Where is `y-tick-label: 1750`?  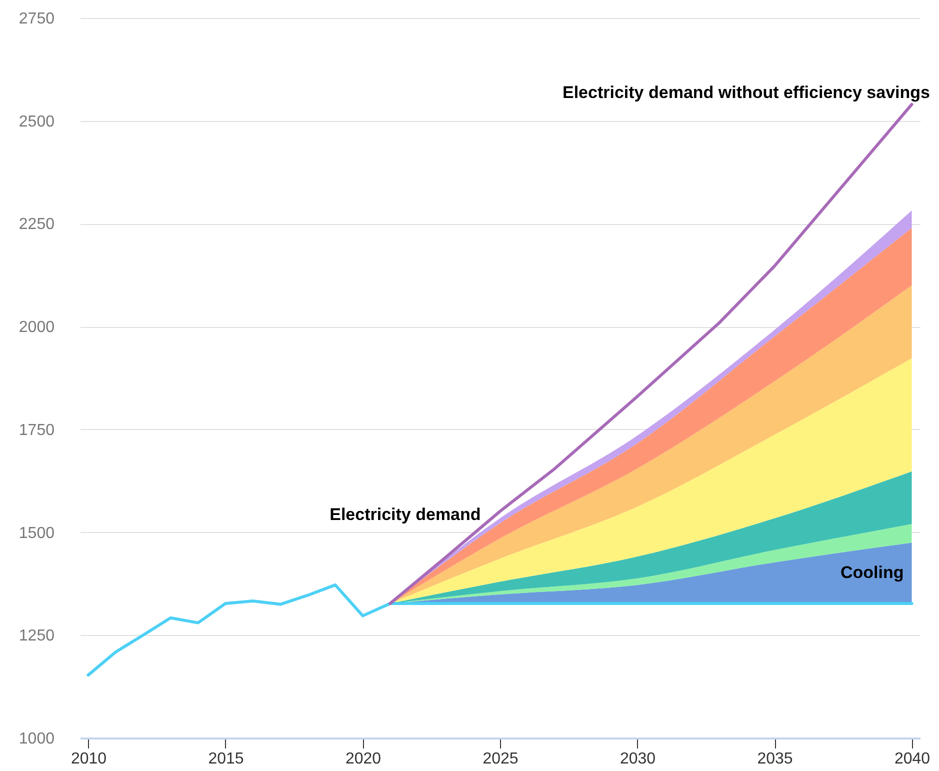
y-tick-label: 1750 is located at coordinates (36, 430).